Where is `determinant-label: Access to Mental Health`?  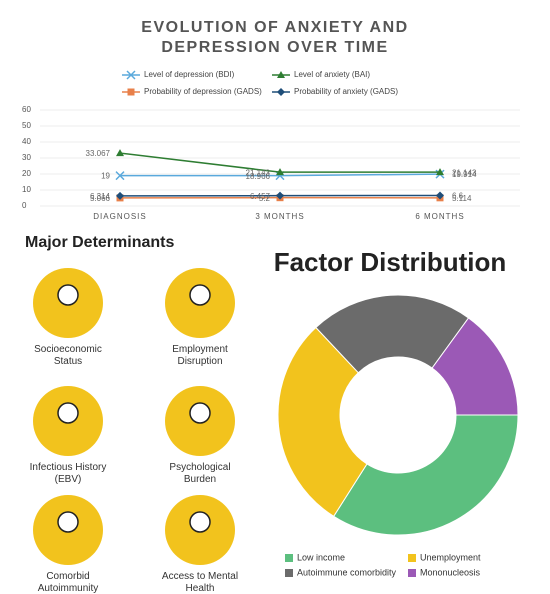
determinant-label: Access to Mental Health is located at coordinates (200, 582).